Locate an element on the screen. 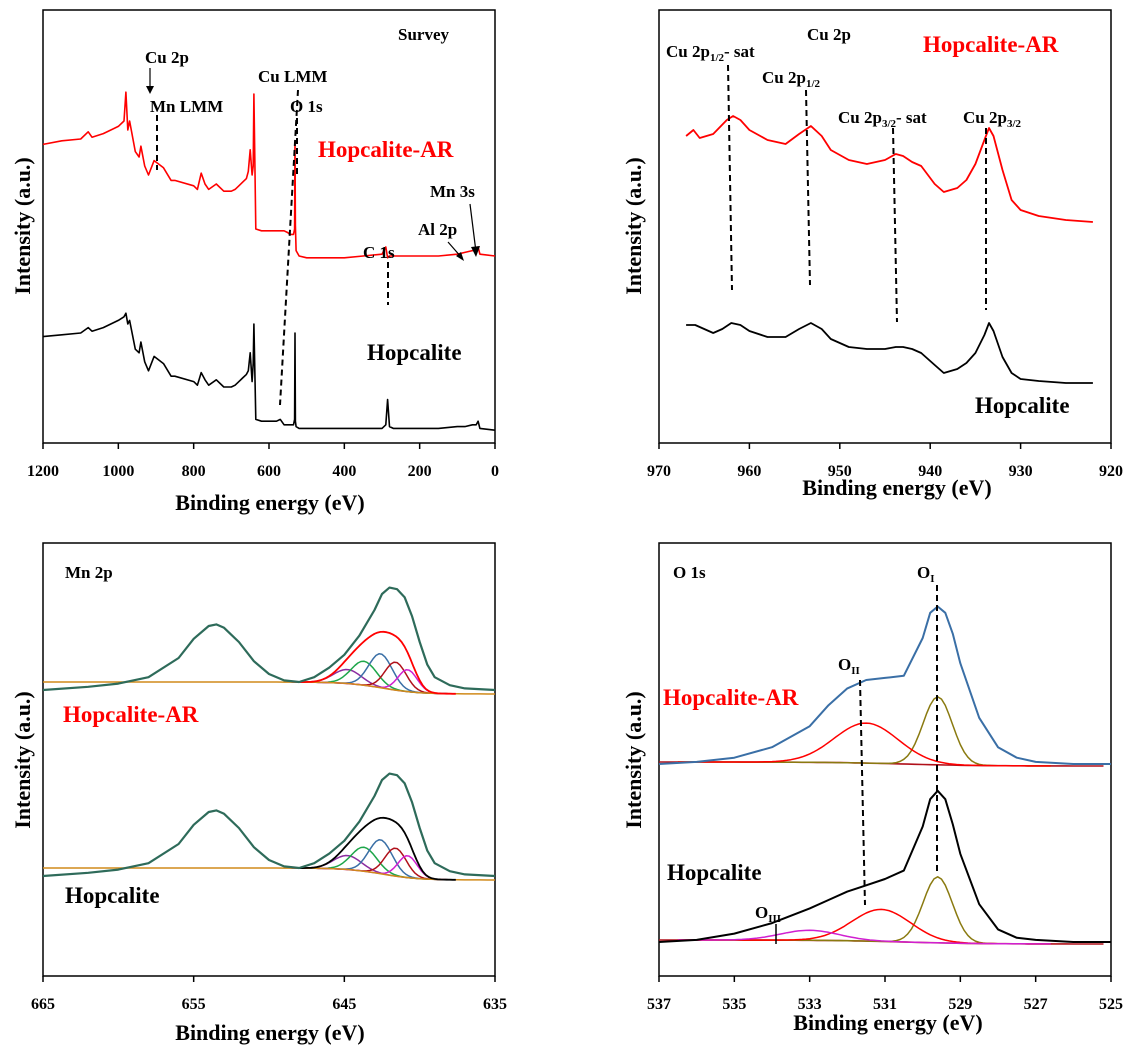 This screenshot has width=1130, height=1045. cu-lmm-label: Cu LMM is located at coordinates (292, 76).